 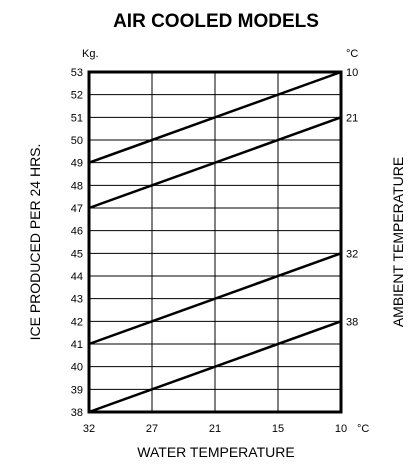 I want to click on y-tick-label: 40, so click(x=77, y=368).